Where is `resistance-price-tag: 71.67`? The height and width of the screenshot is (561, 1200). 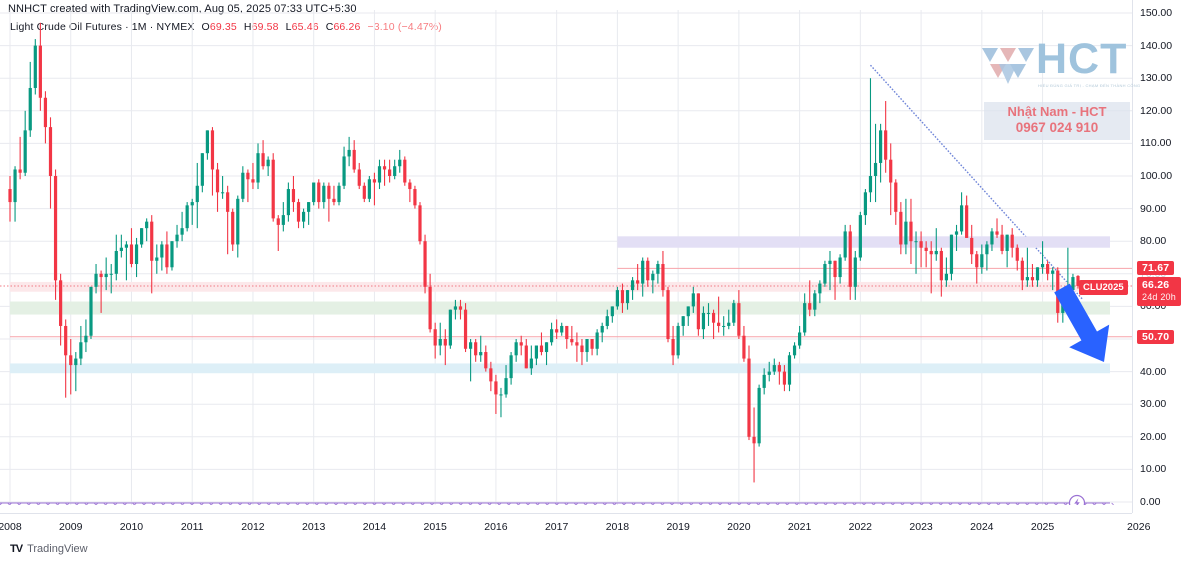 resistance-price-tag: 71.67 is located at coordinates (1156, 268).